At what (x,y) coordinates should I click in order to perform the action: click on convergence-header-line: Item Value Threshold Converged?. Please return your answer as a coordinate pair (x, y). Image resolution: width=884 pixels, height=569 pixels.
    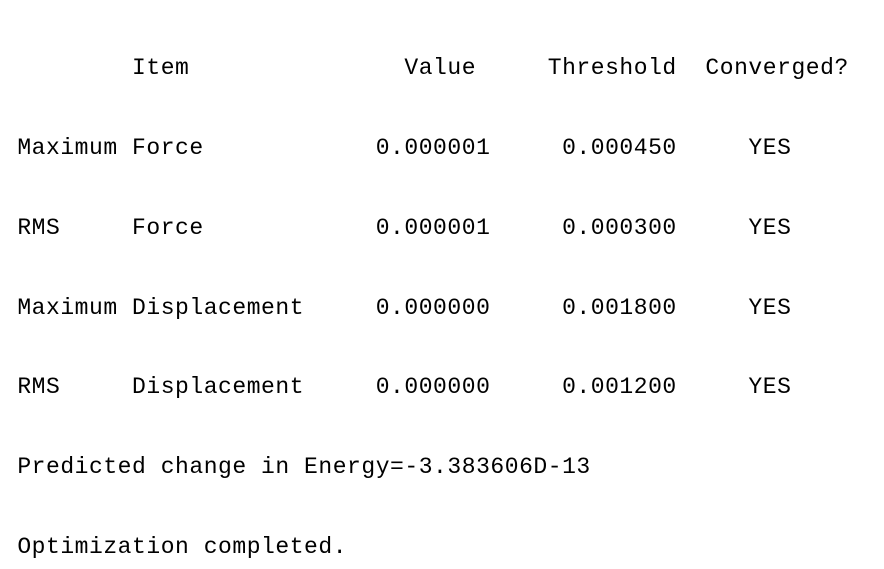
    Looking at the image, I should click on (426, 68).